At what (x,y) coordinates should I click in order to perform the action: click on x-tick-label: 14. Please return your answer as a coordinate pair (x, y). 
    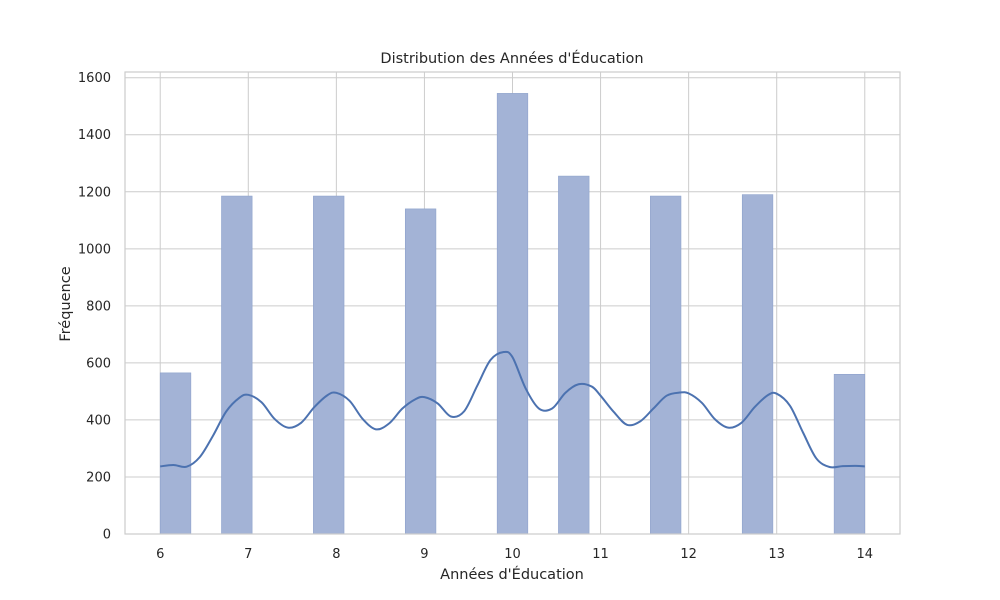
    Looking at the image, I should click on (864, 554).